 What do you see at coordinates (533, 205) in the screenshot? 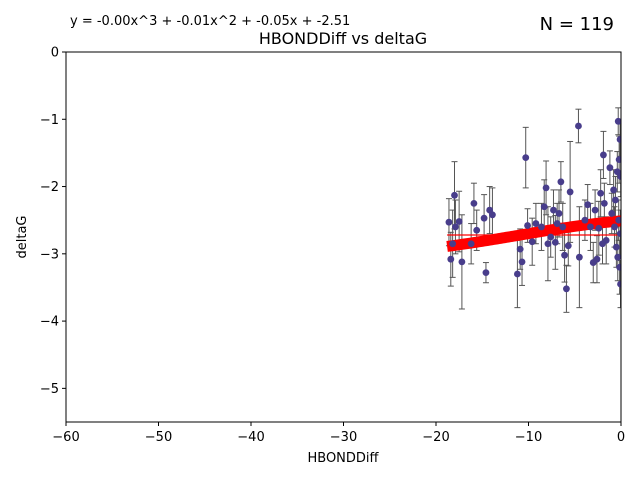
I see `data-points` at bounding box center [533, 205].